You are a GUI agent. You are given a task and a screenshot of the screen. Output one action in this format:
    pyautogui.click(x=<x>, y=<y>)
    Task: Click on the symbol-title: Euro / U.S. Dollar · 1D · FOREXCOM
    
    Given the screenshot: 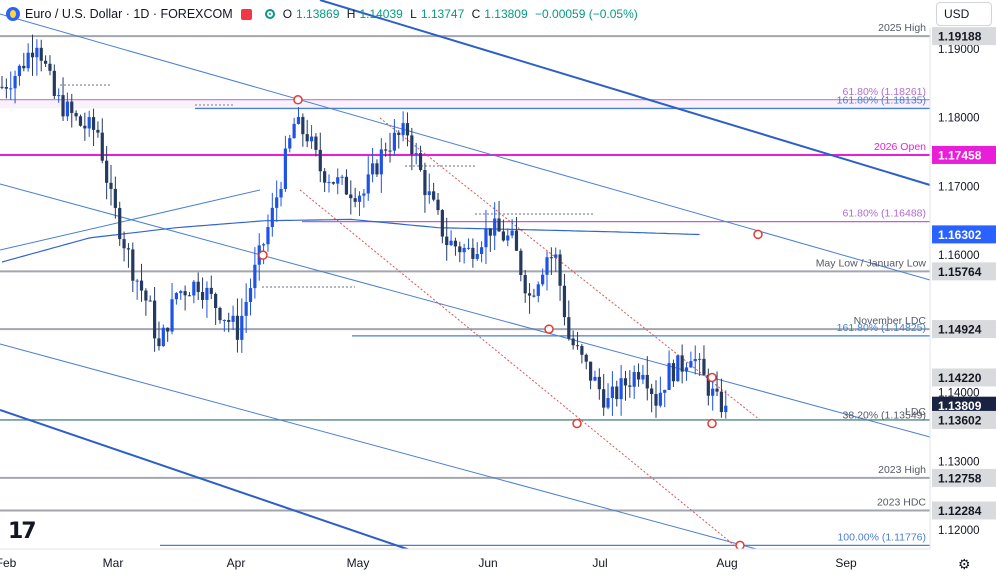 What is the action you would take?
    pyautogui.click(x=129, y=14)
    